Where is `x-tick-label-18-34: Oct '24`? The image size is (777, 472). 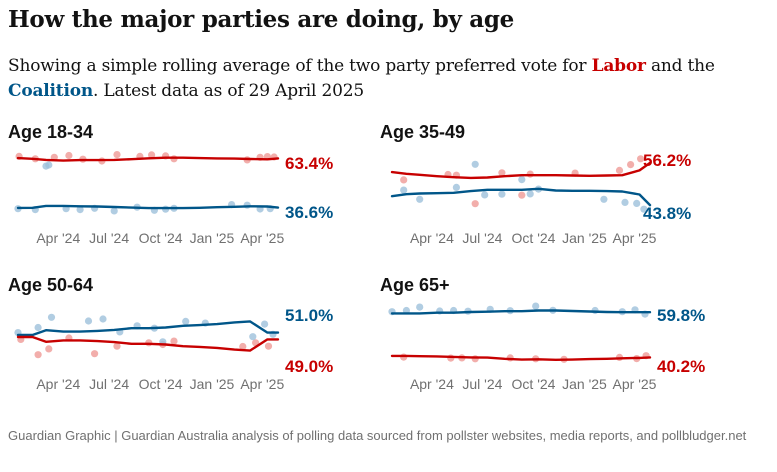
x-tick-label-18-34: Oct '24 is located at coordinates (161, 238).